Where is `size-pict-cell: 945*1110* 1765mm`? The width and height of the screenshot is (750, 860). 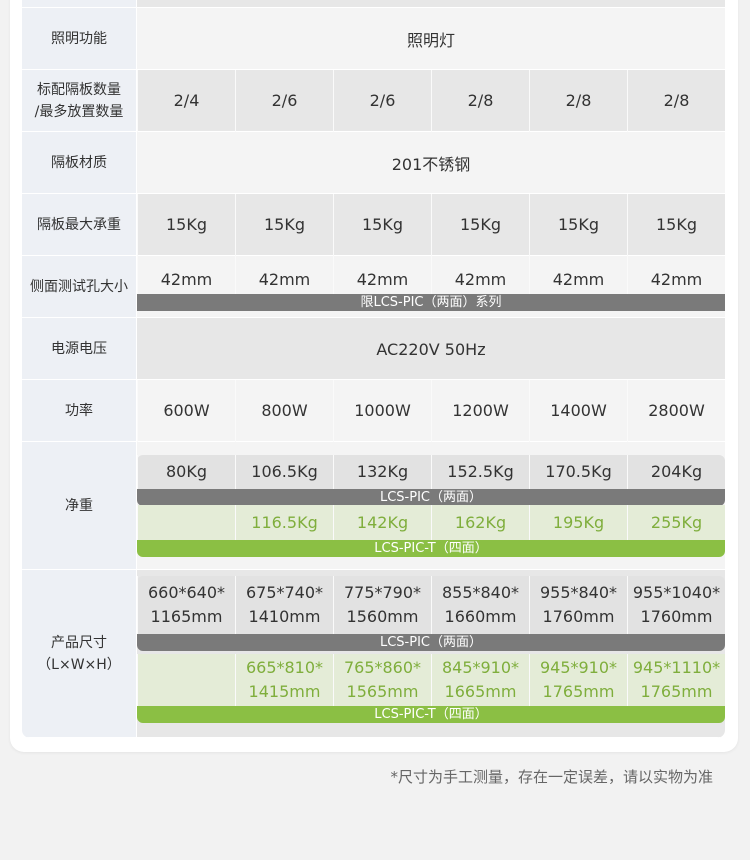
size-pict-cell: 945*1110* 1765mm is located at coordinates (676, 680).